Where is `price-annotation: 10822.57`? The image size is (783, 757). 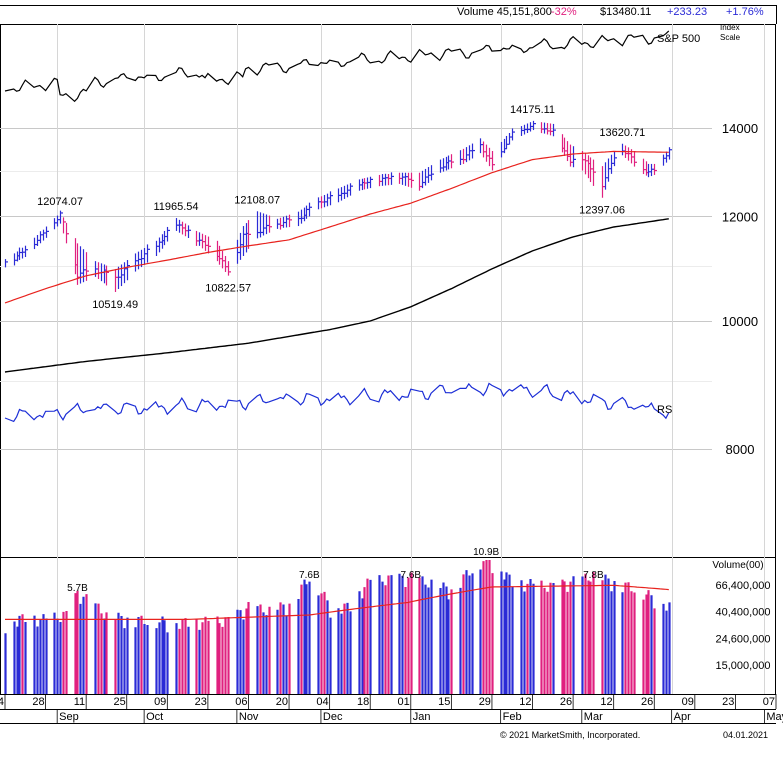
price-annotation: 10822.57 is located at coordinates (228, 289).